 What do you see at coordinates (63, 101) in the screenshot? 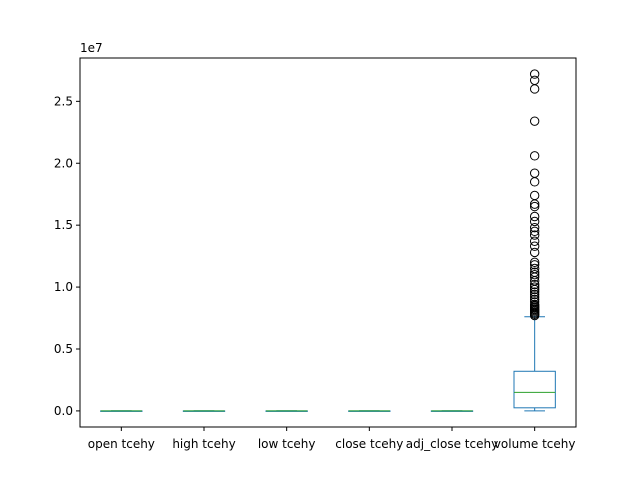
I see `y-tick-label: 2.5` at bounding box center [63, 101].